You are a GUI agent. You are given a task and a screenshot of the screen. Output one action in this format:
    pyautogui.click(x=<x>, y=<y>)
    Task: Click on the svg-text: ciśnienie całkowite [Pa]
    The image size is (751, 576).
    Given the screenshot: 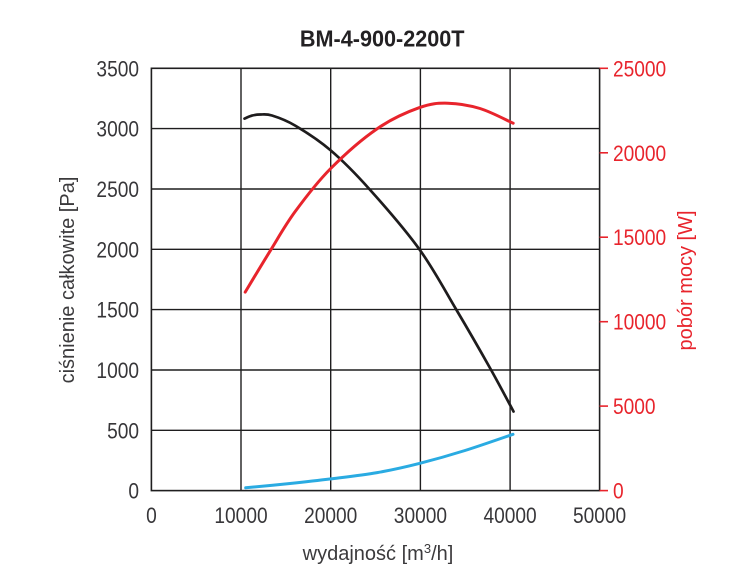 What is the action you would take?
    pyautogui.click(x=68, y=280)
    